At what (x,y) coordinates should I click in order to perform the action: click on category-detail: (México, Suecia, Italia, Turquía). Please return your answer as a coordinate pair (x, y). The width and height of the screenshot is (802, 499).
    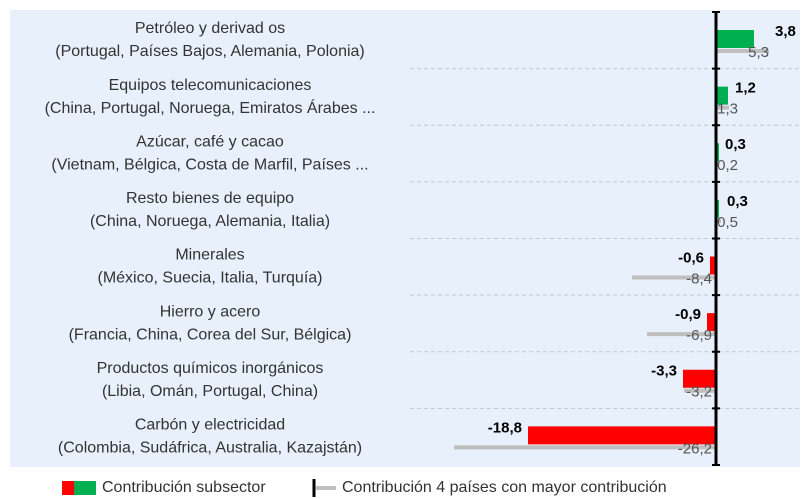
    Looking at the image, I should click on (210, 278).